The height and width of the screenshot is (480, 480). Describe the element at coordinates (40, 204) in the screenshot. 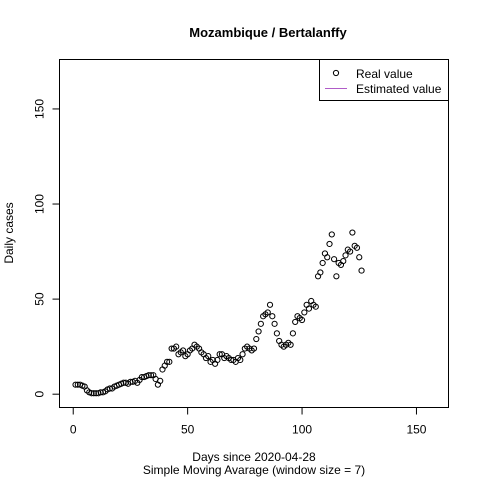

I see `y-tick-label: 100` at that location.